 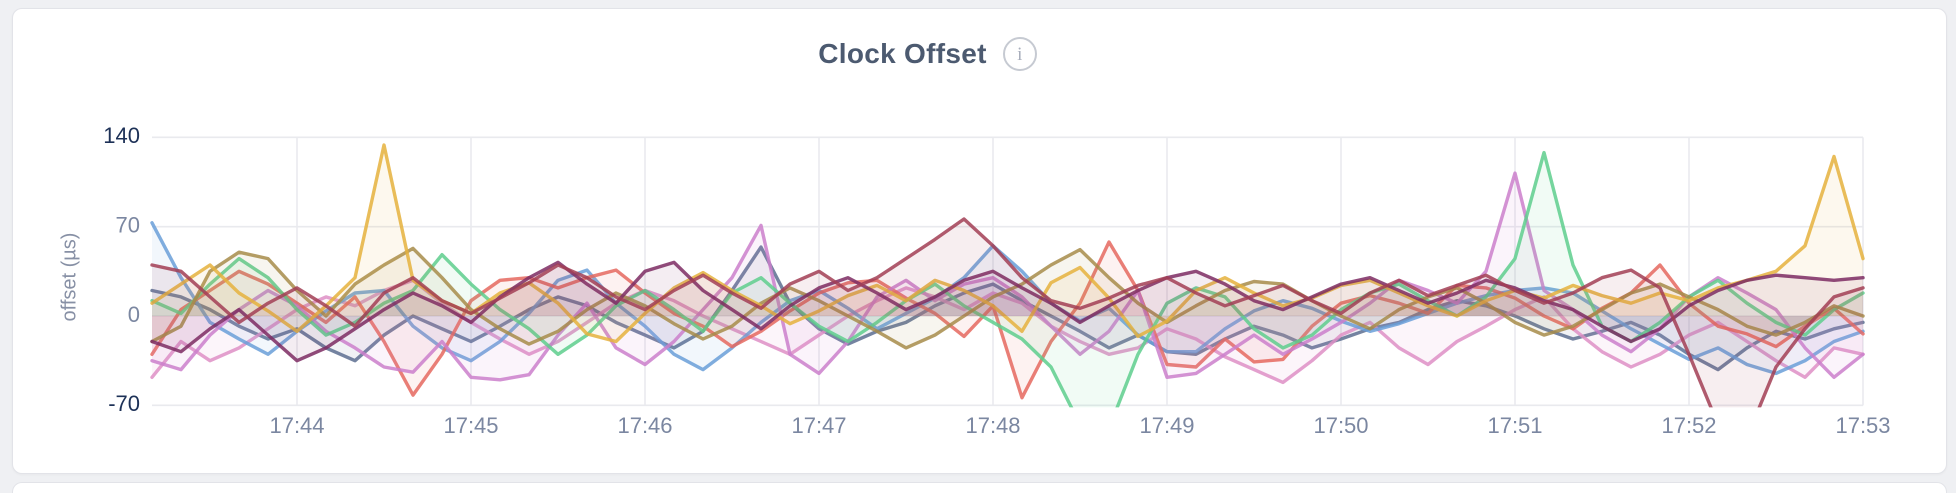 I want to click on info-icon: i, so click(x=1019, y=54).